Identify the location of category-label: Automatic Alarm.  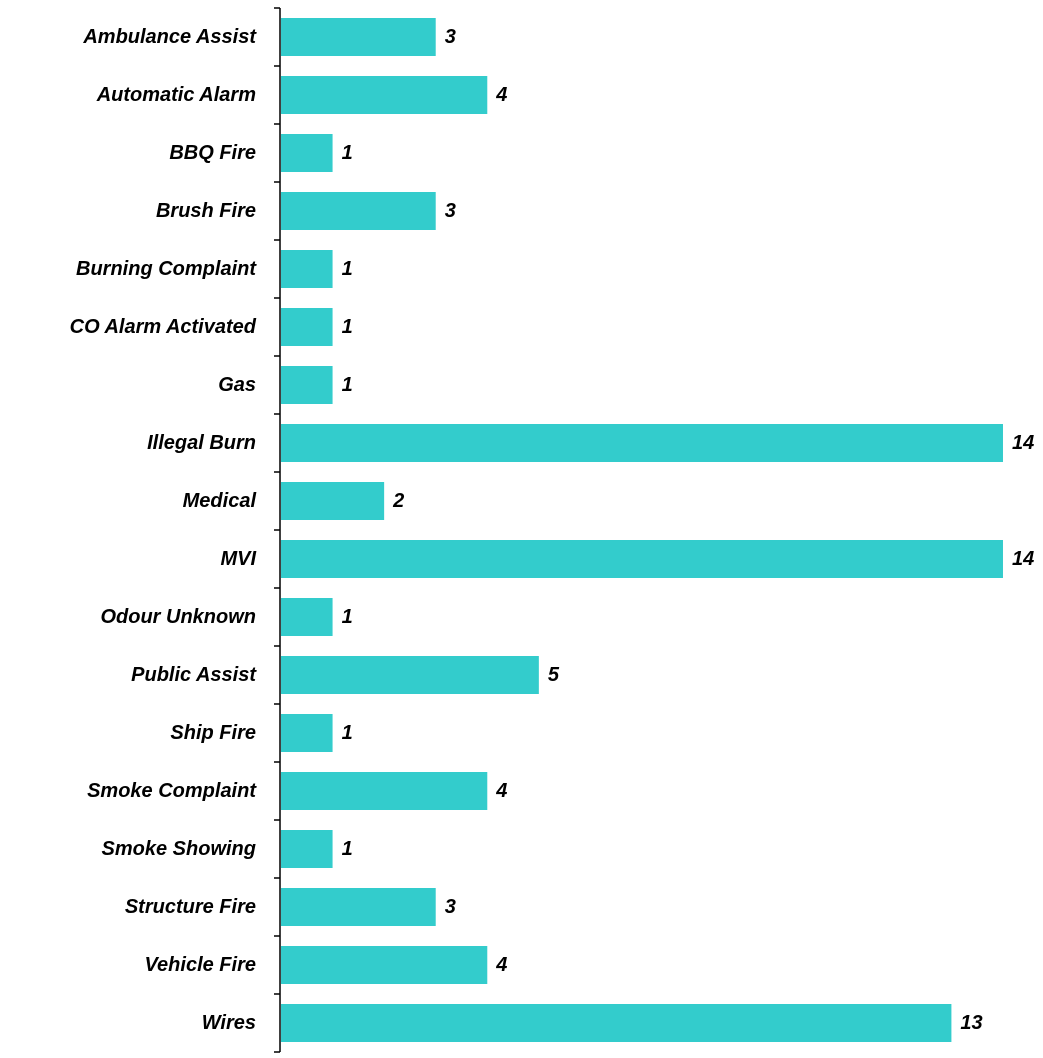
(176, 95).